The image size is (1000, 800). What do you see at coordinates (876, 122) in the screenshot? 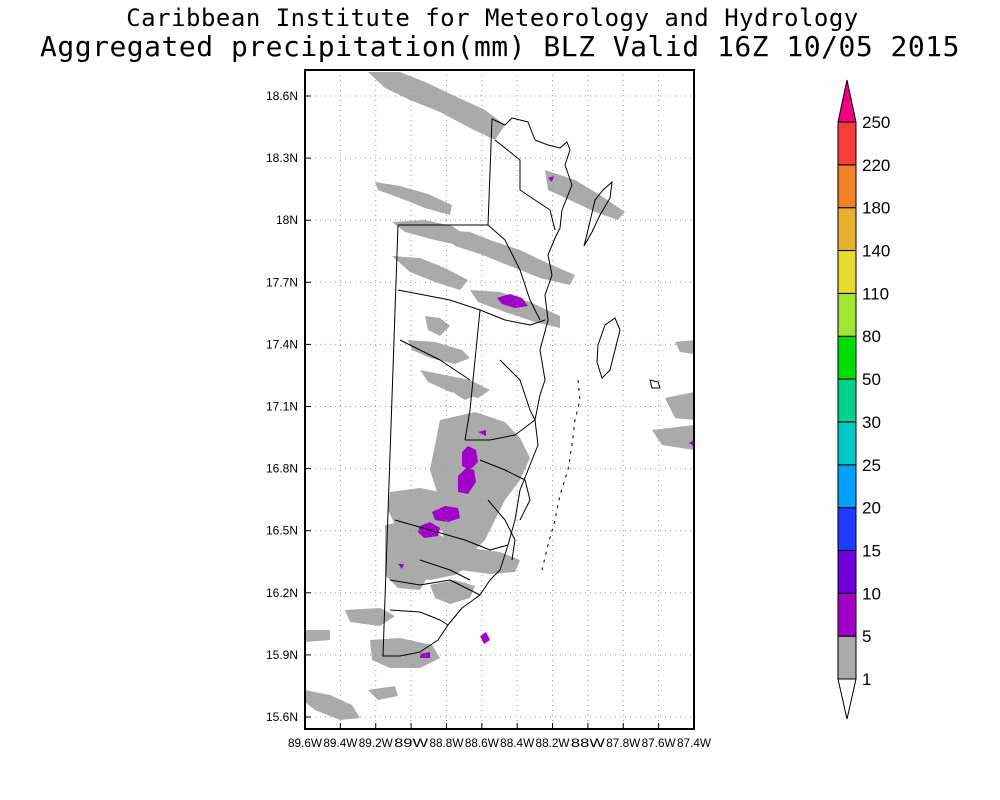
I see `colorbar-label: 250` at bounding box center [876, 122].